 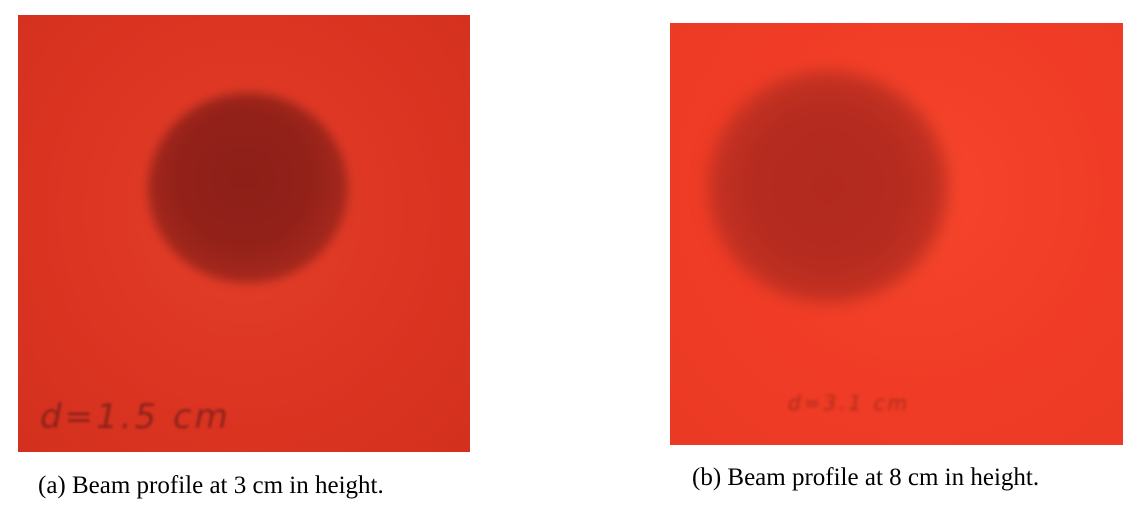 What do you see at coordinates (135, 417) in the screenshot?
I see `handwritten-note-a: d=1.5 cm` at bounding box center [135, 417].